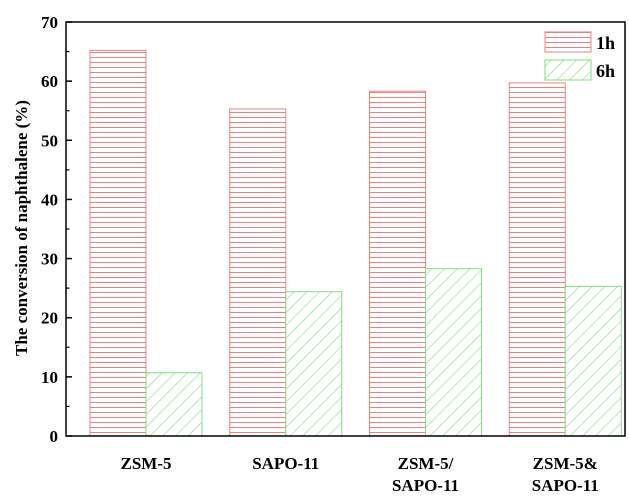  I want to click on y-axis-title: The conversion of naphthalene (%), so click(21, 228).